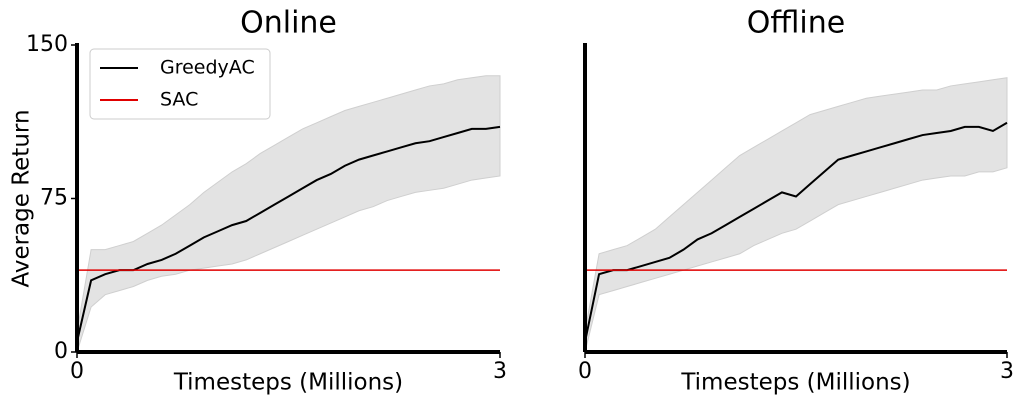 This screenshot has width=1025, height=406. I want to click on legend-label: GreedyAC, so click(207, 68).